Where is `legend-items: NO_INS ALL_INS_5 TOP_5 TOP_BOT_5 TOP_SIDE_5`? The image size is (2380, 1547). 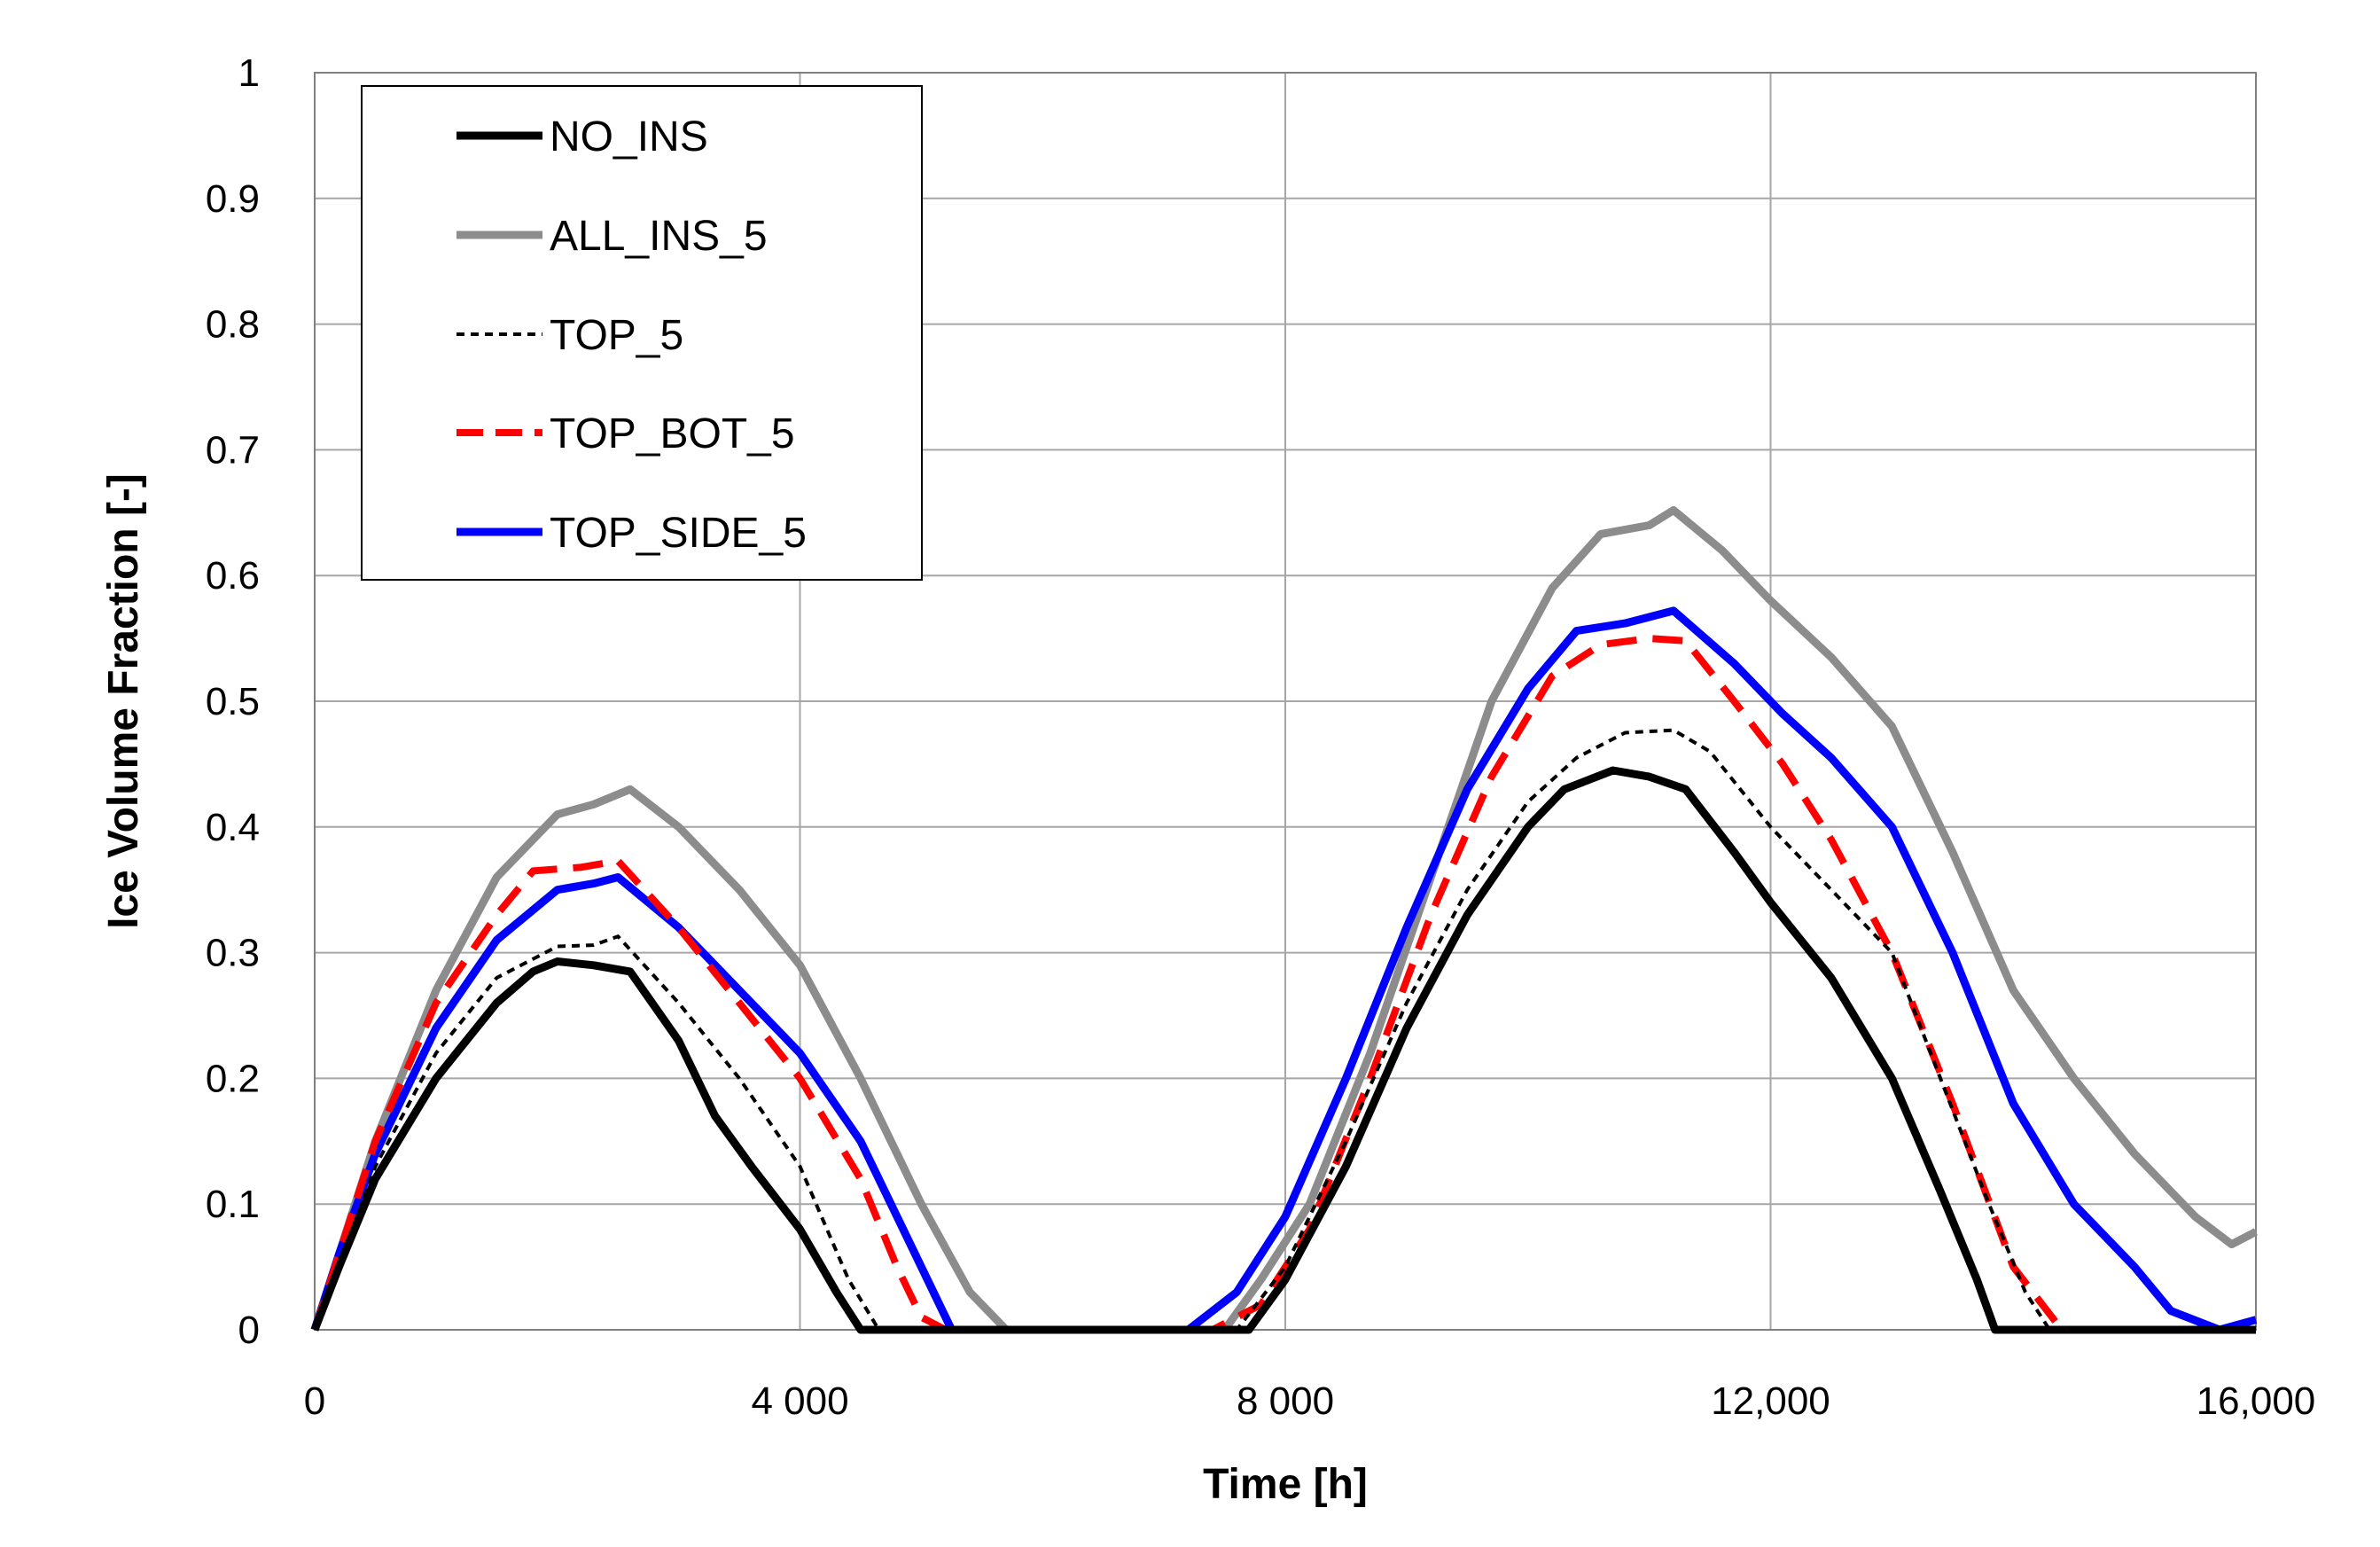 legend-items: NO_INS ALL_INS_5 TOP_5 TOP_BOT_5 TOP_SIDE_5 is located at coordinates (631, 335).